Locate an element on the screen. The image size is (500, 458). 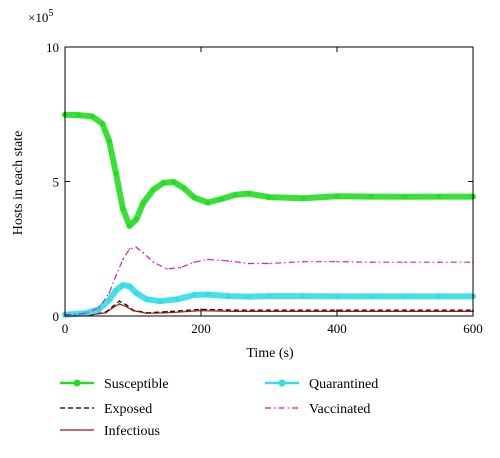
legend-item-vaccinated: Vaccinated is located at coordinates (317, 409).